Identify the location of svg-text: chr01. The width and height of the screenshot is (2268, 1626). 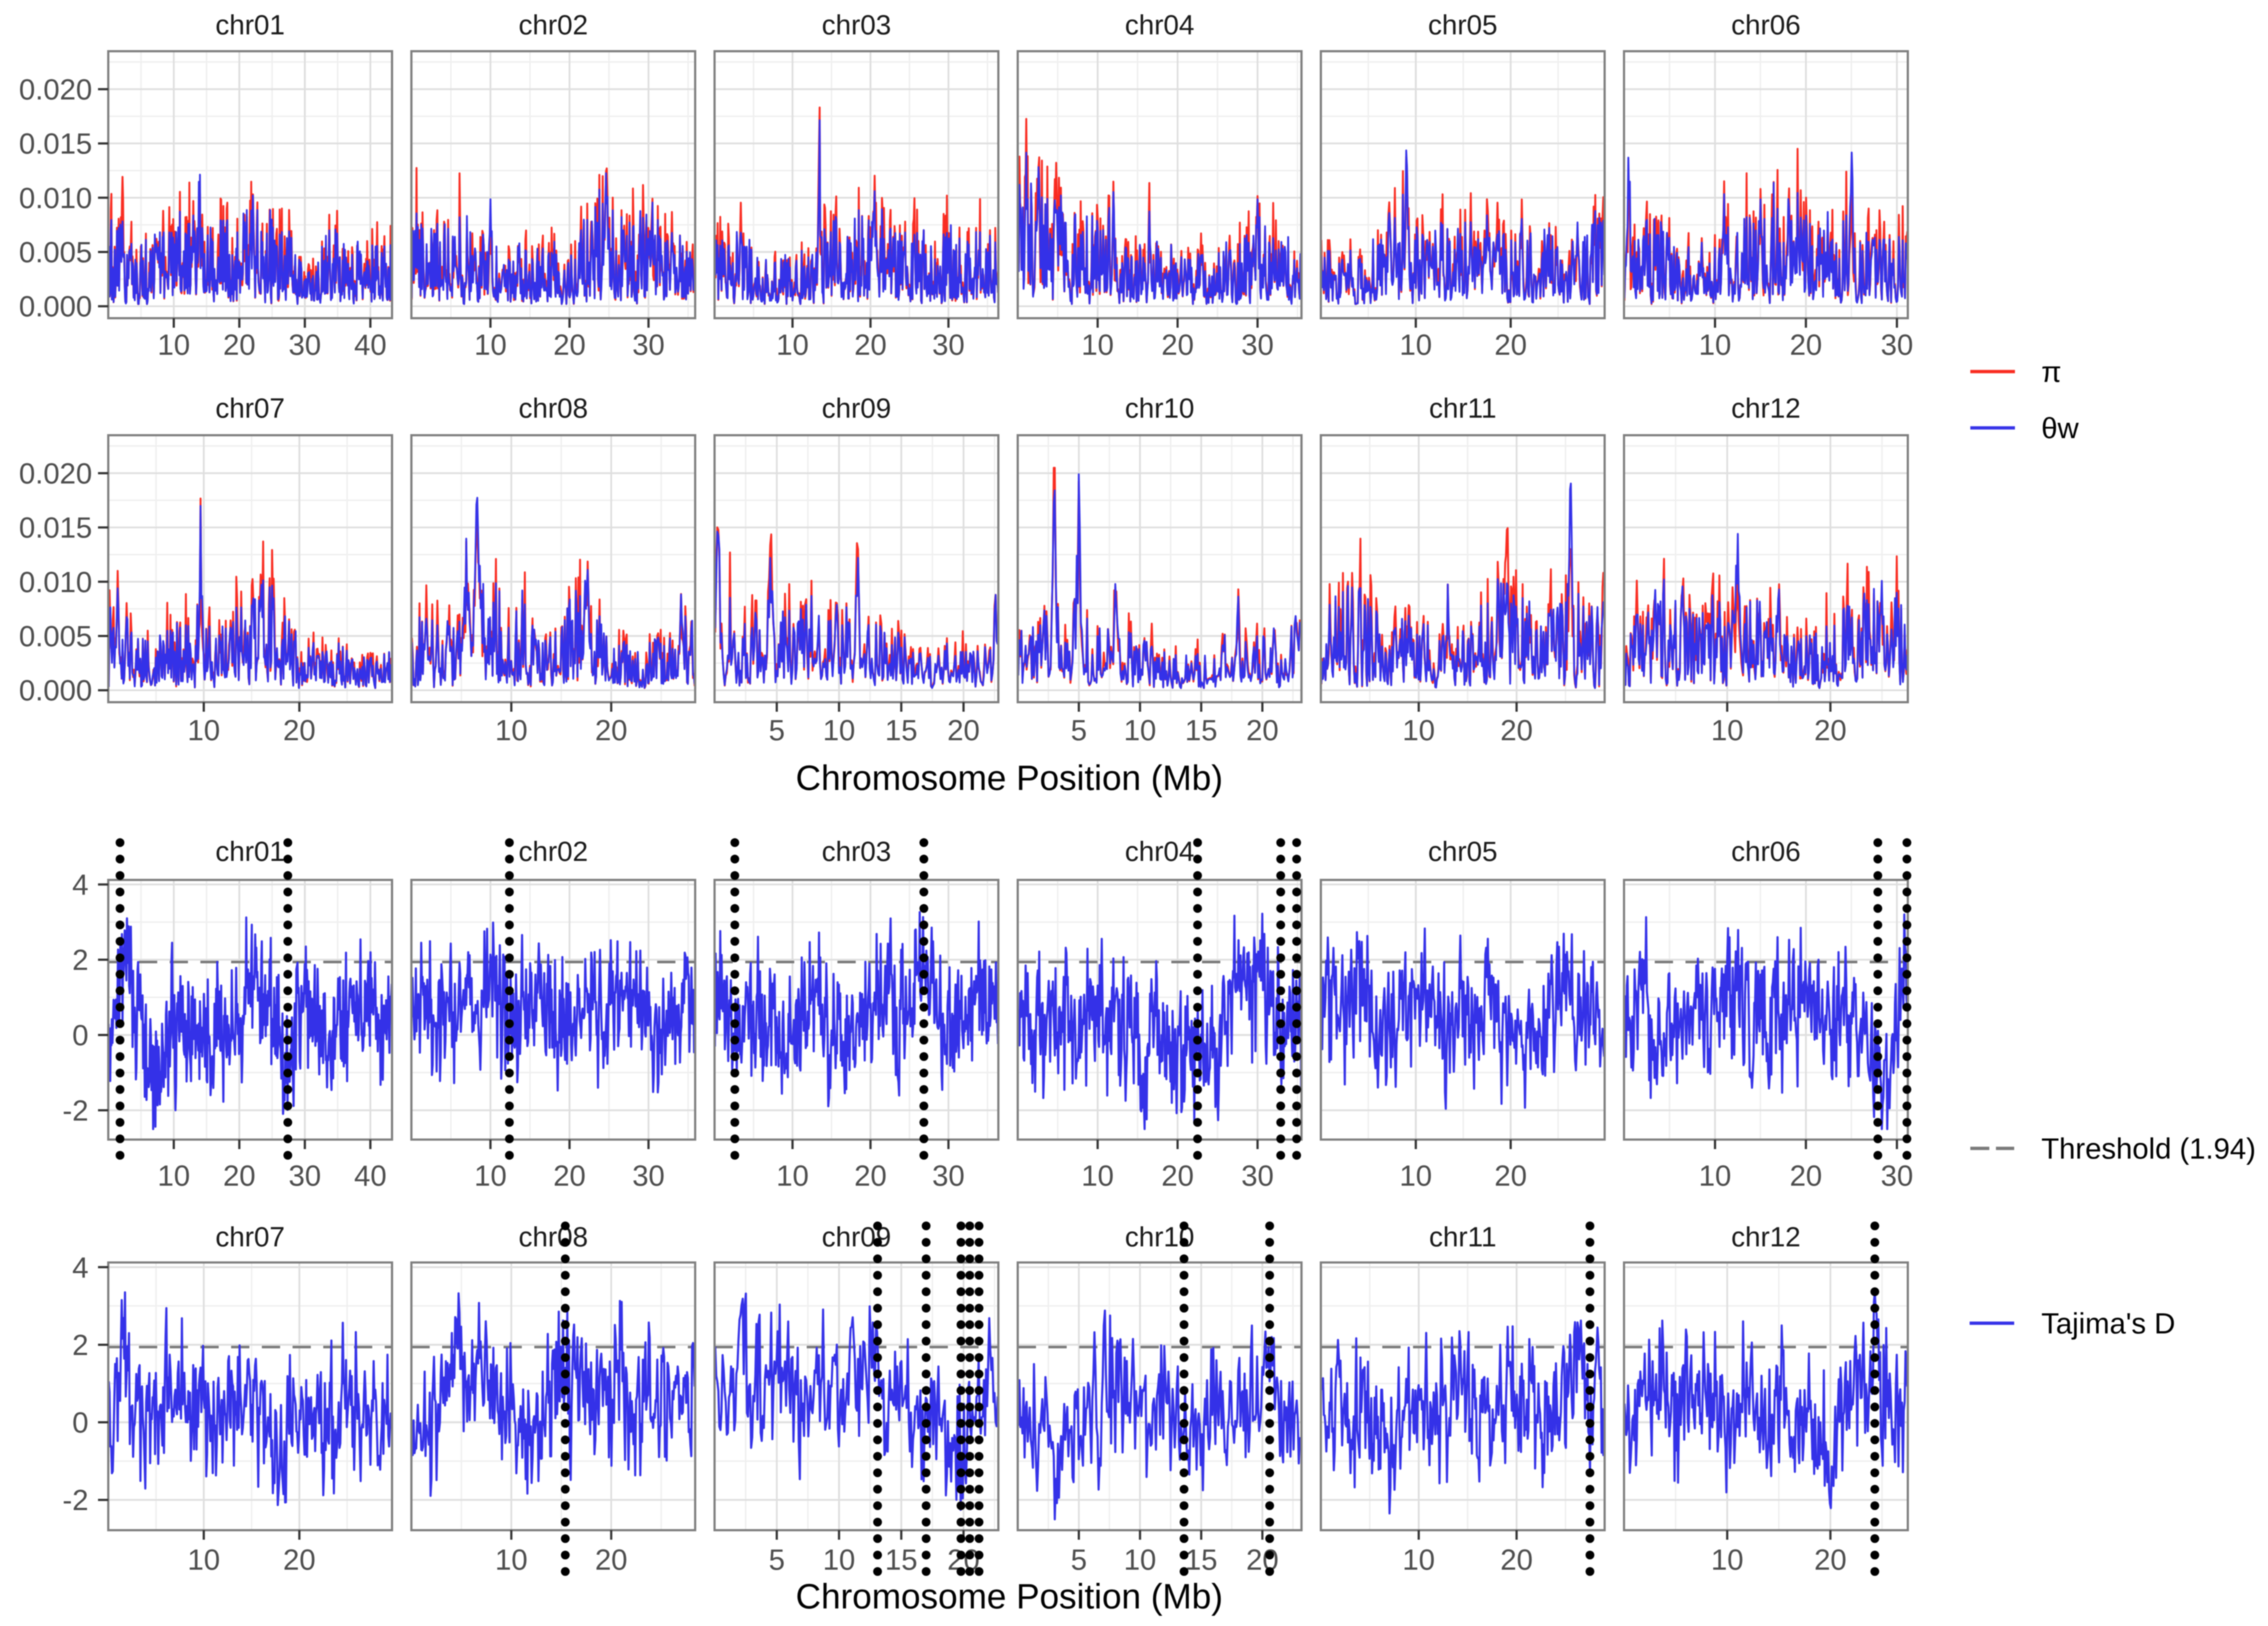
(250, 852).